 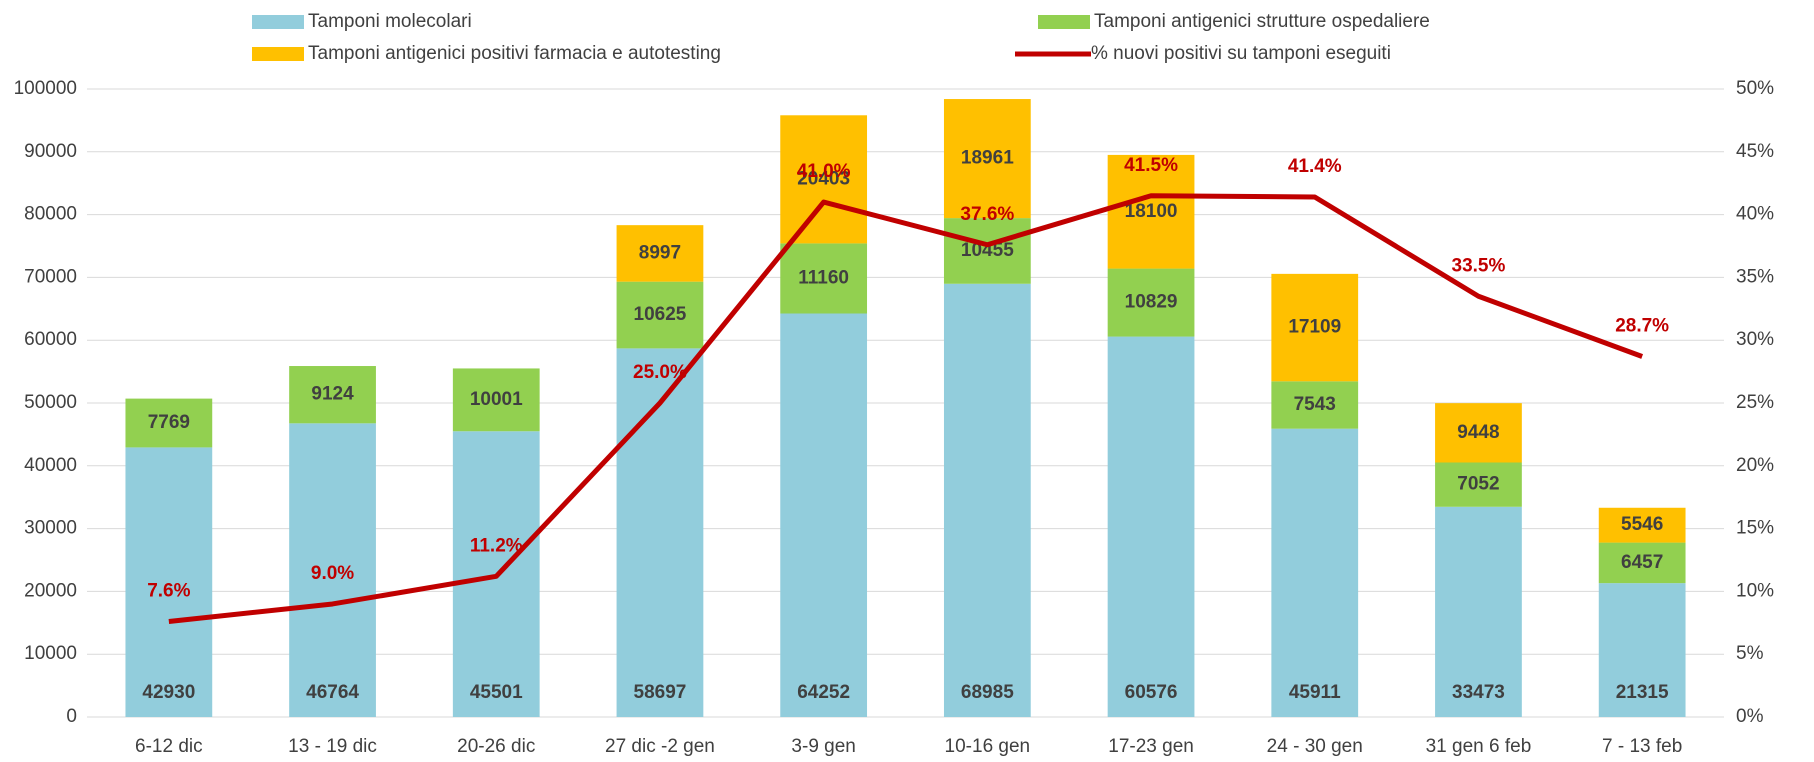 I want to click on value-label: 18961, so click(x=987, y=158).